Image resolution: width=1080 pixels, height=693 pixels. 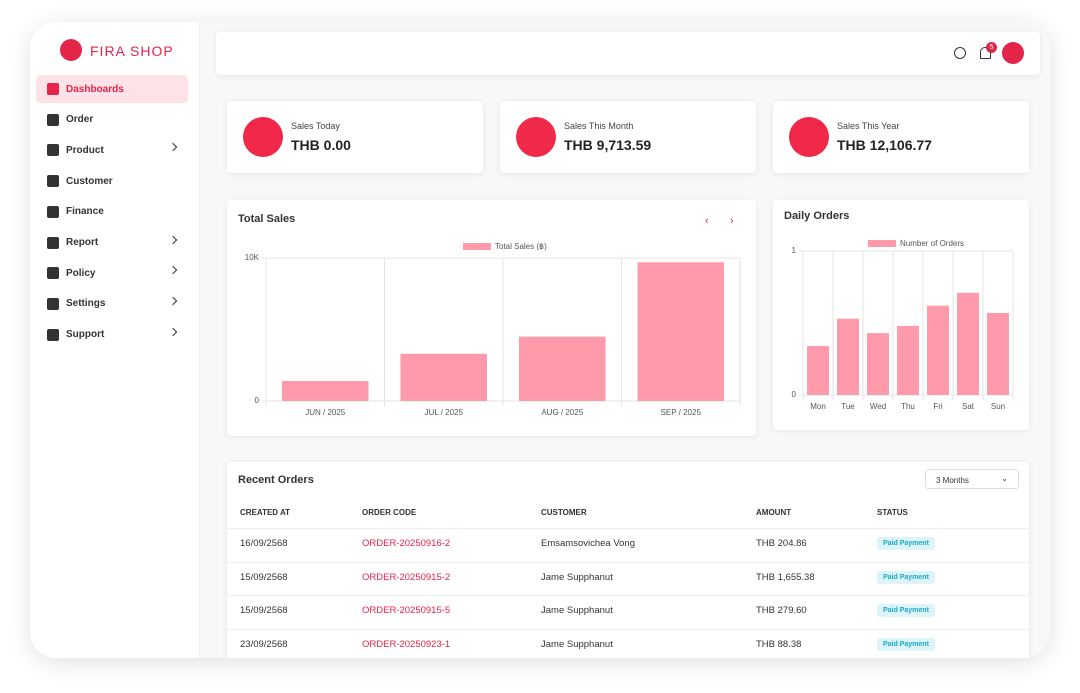 I want to click on menu-item: Settings, so click(x=112, y=304).